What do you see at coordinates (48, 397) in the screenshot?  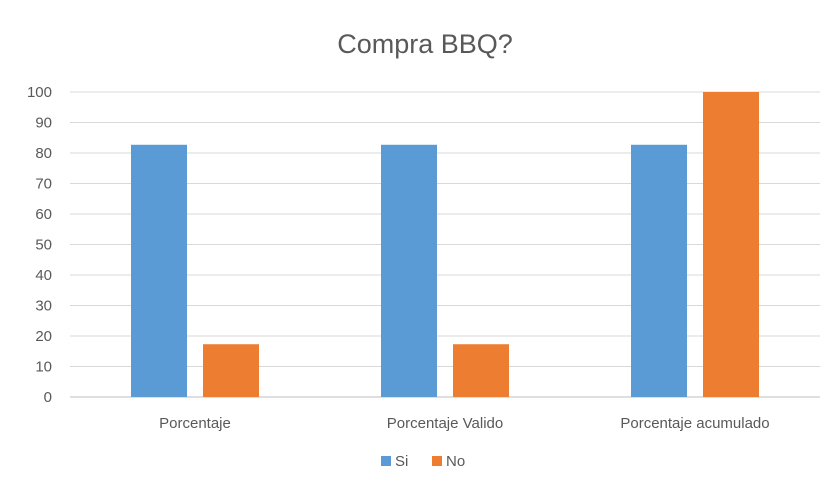 I see `y-tick-label: 0` at bounding box center [48, 397].